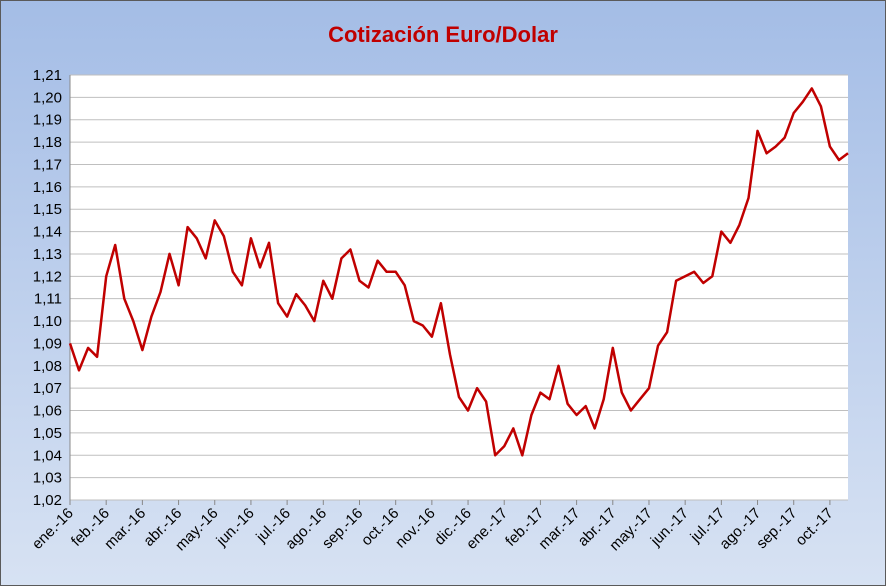  What do you see at coordinates (47, 500) in the screenshot?
I see `y-tick-label: 1,02` at bounding box center [47, 500].